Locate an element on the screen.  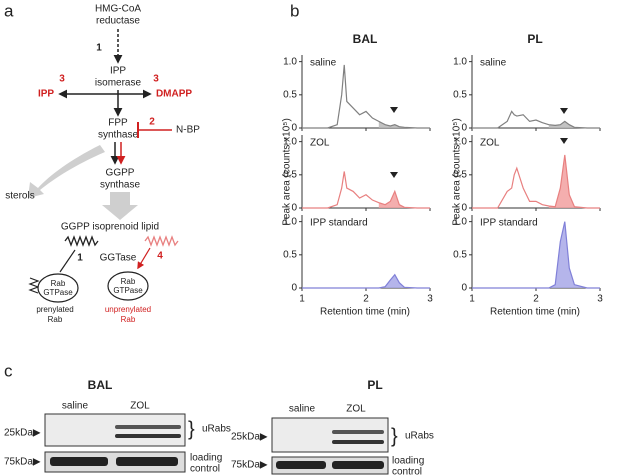
label: 2 is located at coordinates (152, 122).